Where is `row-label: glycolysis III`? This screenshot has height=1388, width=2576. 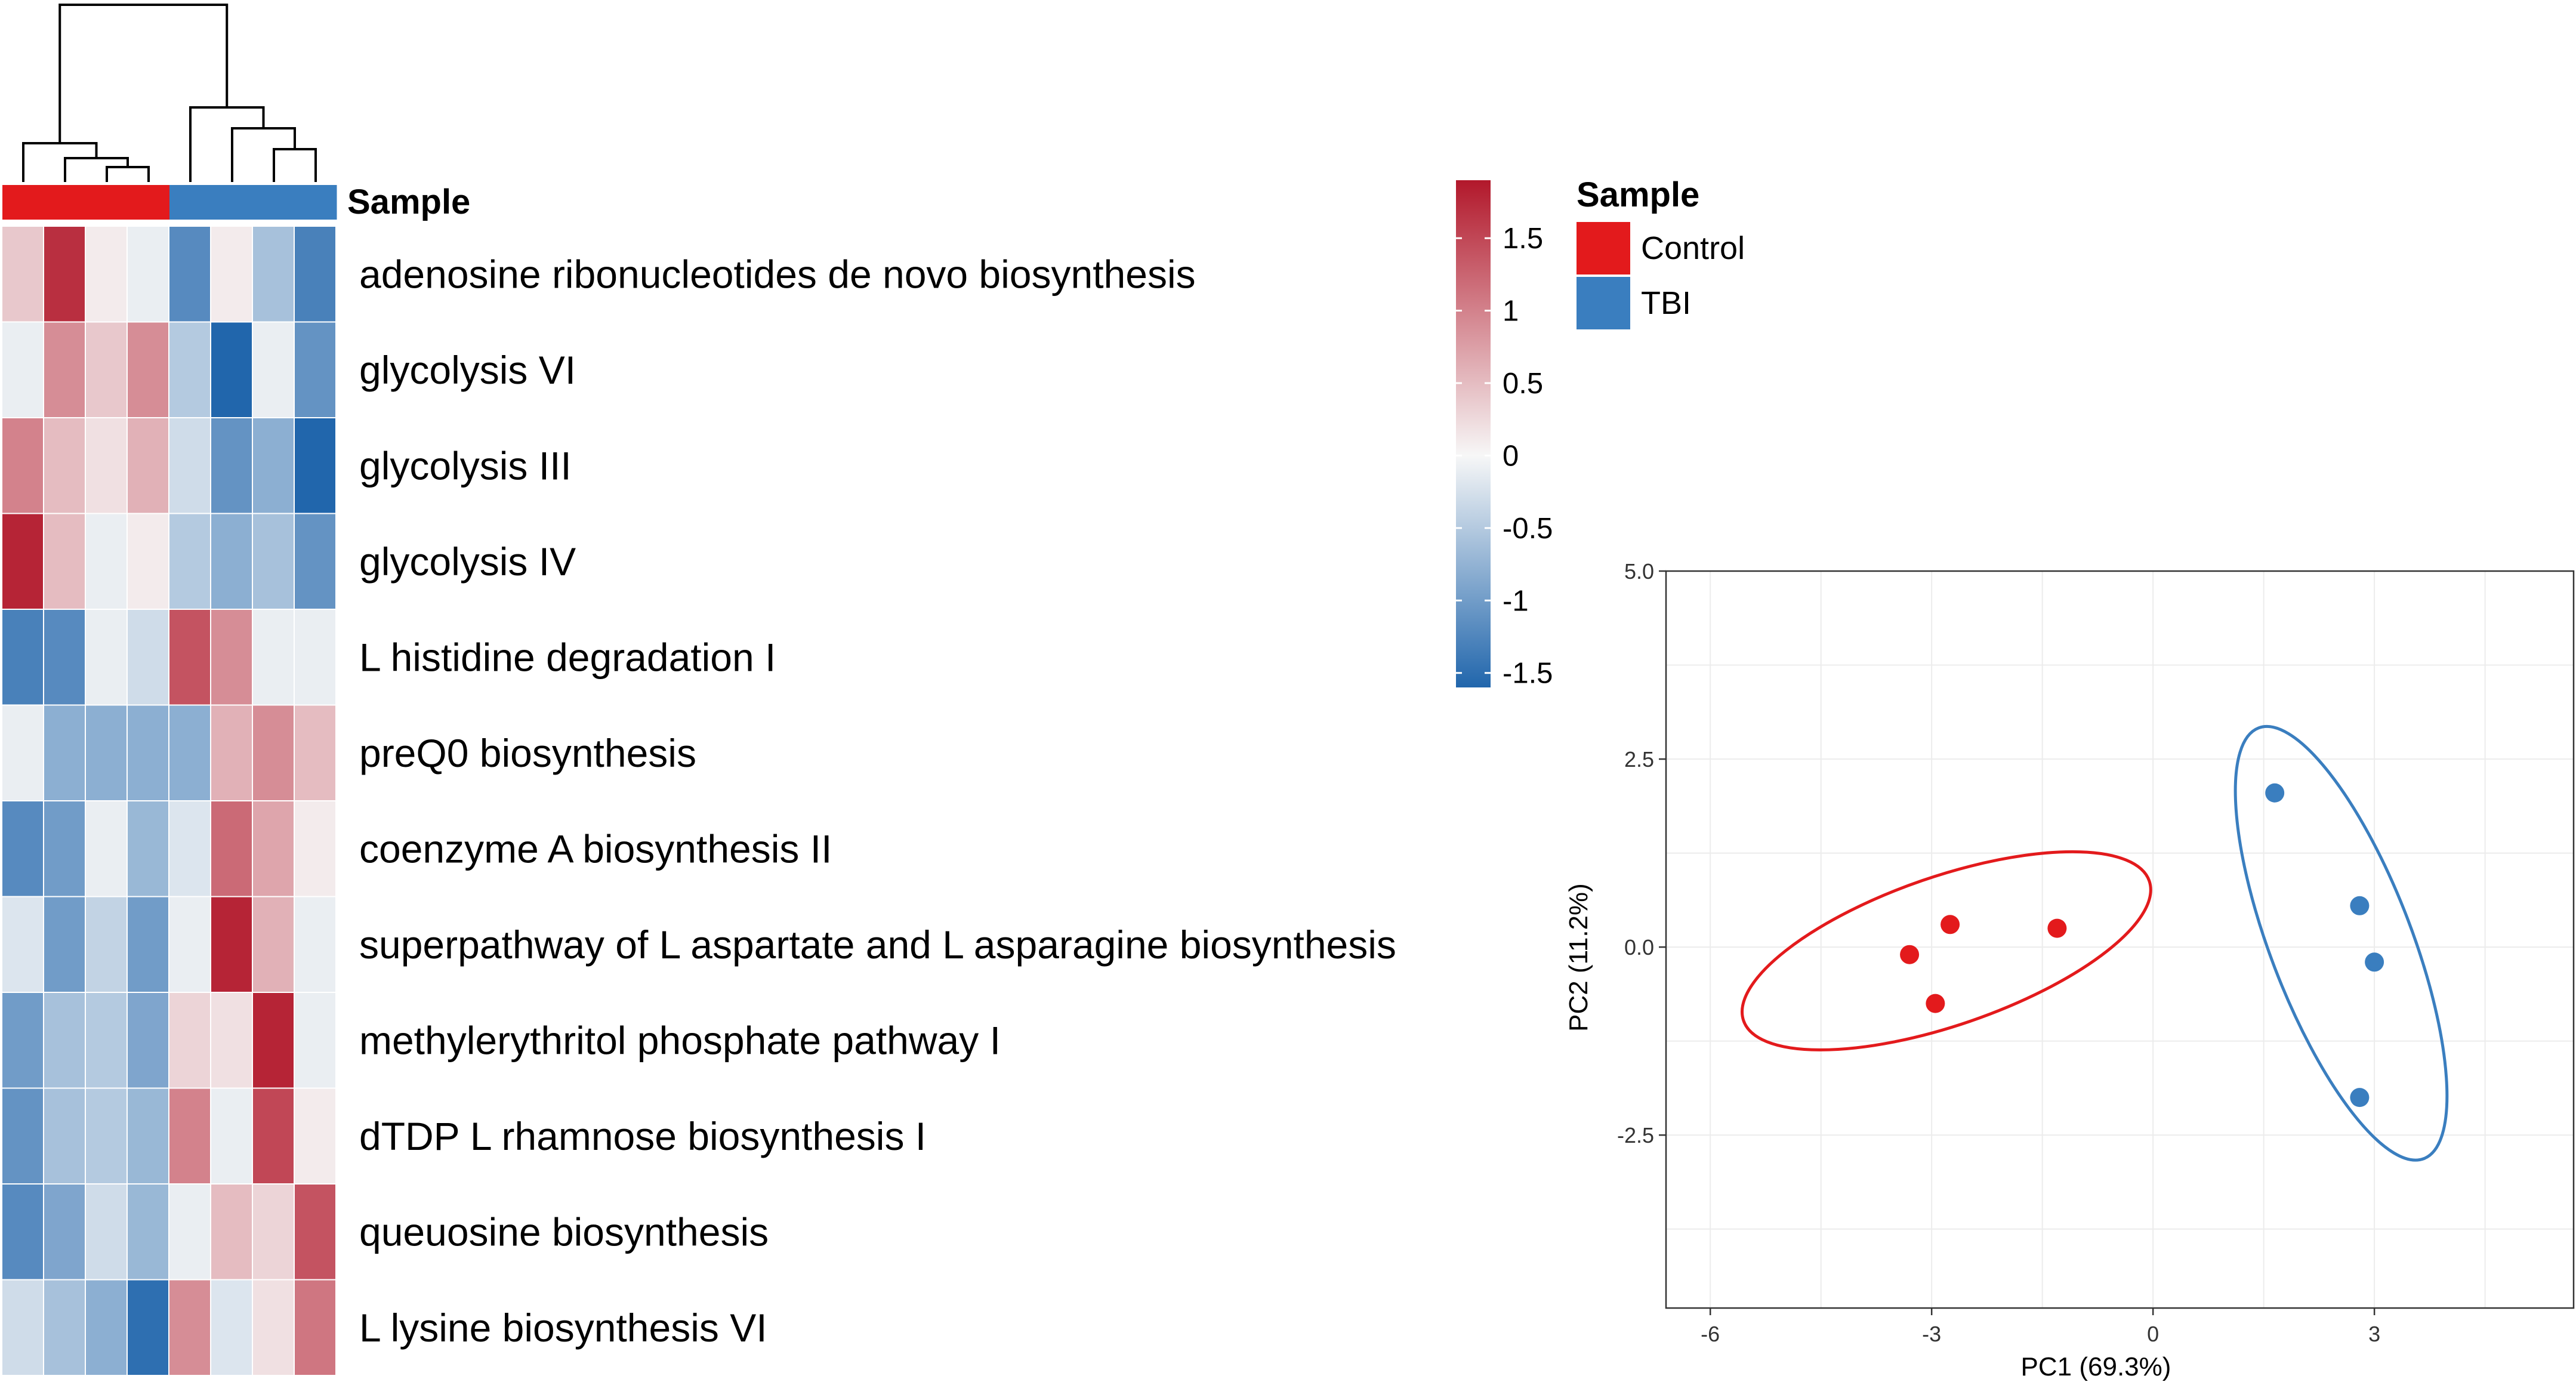 row-label: glycolysis III is located at coordinates (466, 465).